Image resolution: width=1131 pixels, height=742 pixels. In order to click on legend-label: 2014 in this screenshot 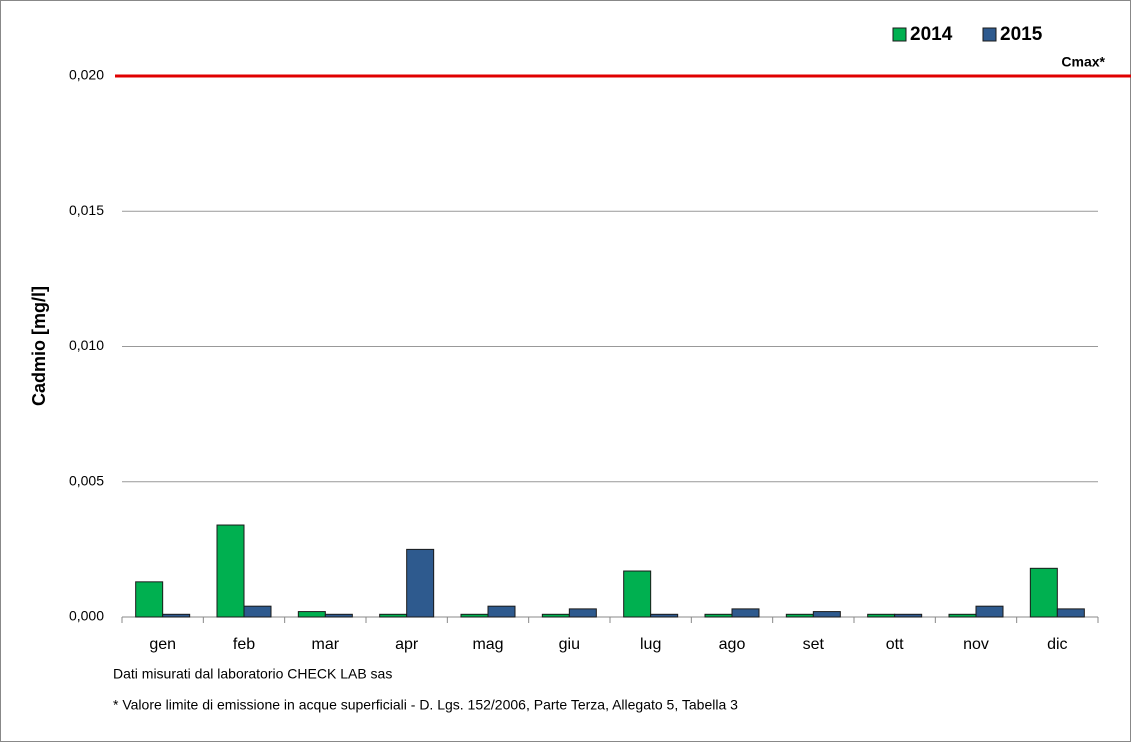, I will do `click(931, 34)`.